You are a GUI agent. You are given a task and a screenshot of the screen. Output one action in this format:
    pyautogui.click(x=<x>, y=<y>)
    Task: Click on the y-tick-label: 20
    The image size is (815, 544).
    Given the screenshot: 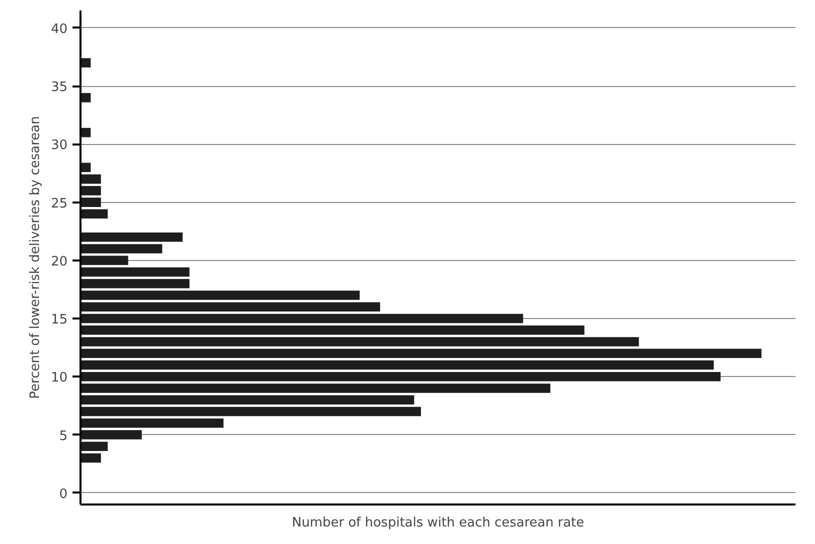 What is the action you would take?
    pyautogui.click(x=59, y=262)
    